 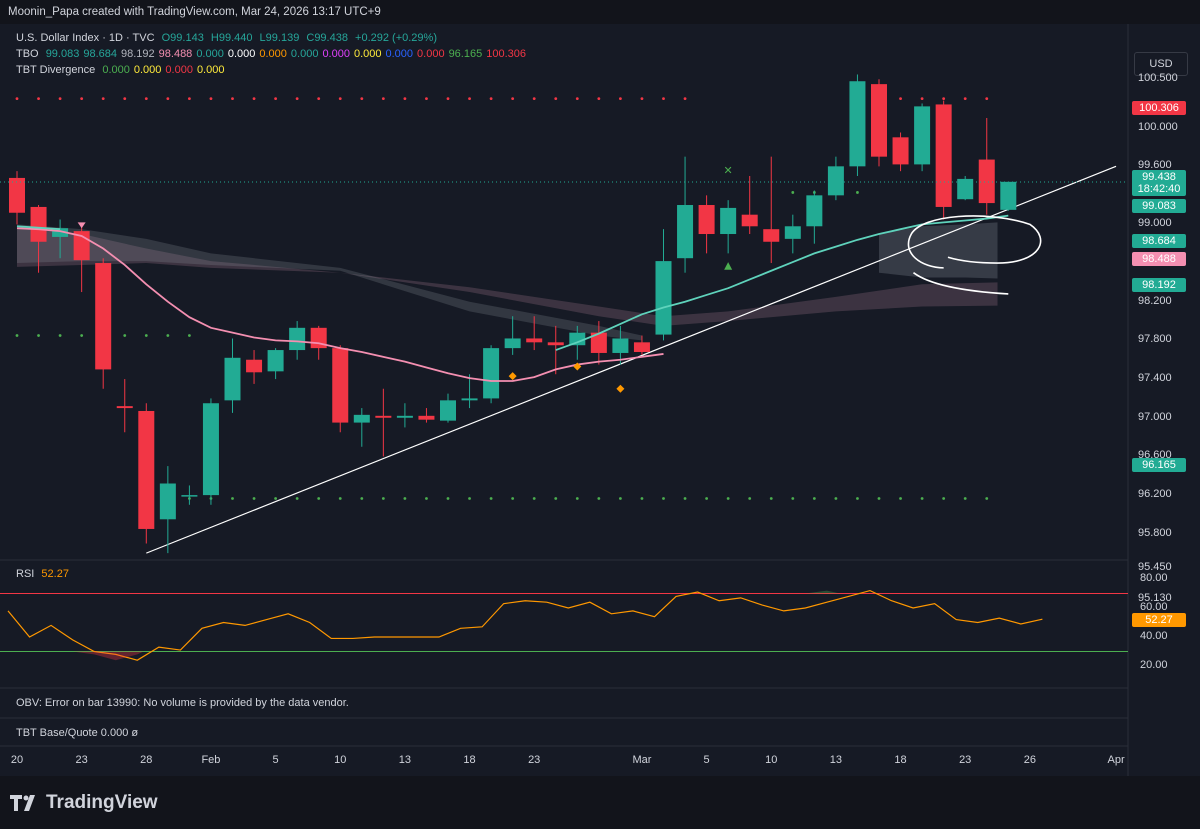 I want to click on rsi-line, so click(x=525, y=625).